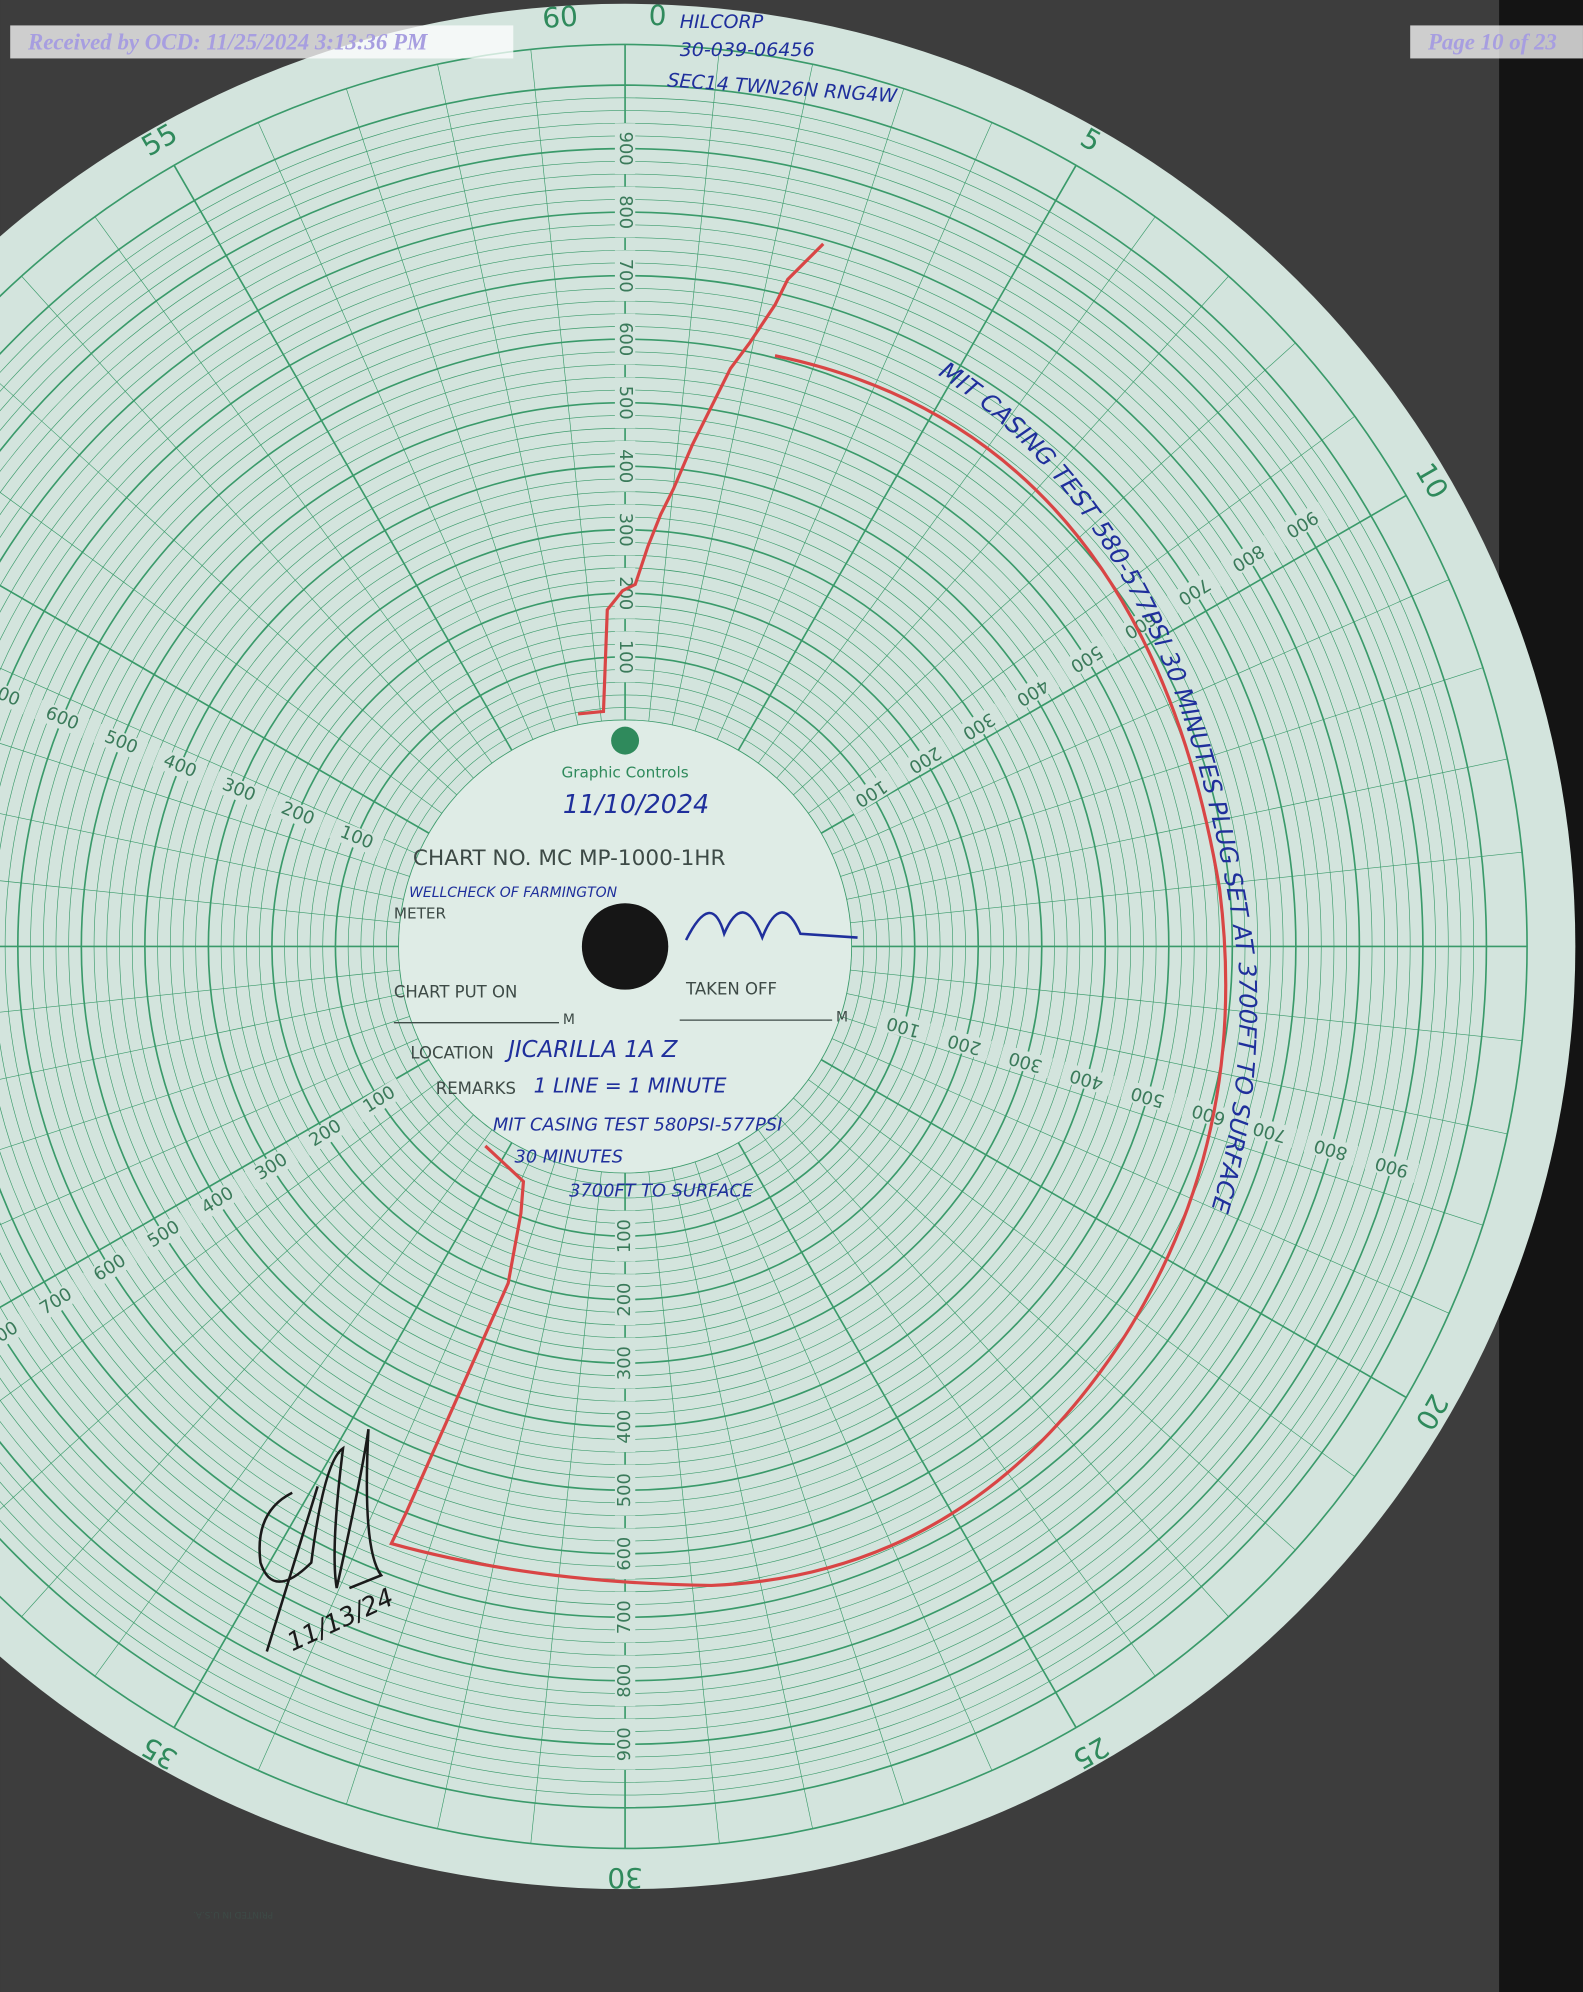  Describe the element at coordinates (262, 42) in the screenshot. I see `stamp-bg` at that location.